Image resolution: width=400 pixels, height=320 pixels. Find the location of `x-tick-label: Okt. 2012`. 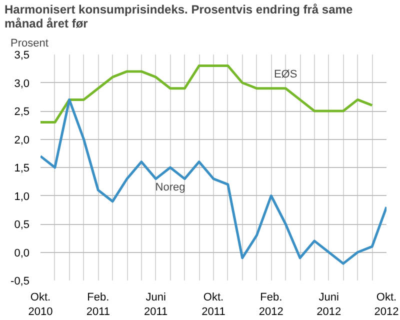

x-tick-label: Okt. 2012 is located at coordinates (386, 305).